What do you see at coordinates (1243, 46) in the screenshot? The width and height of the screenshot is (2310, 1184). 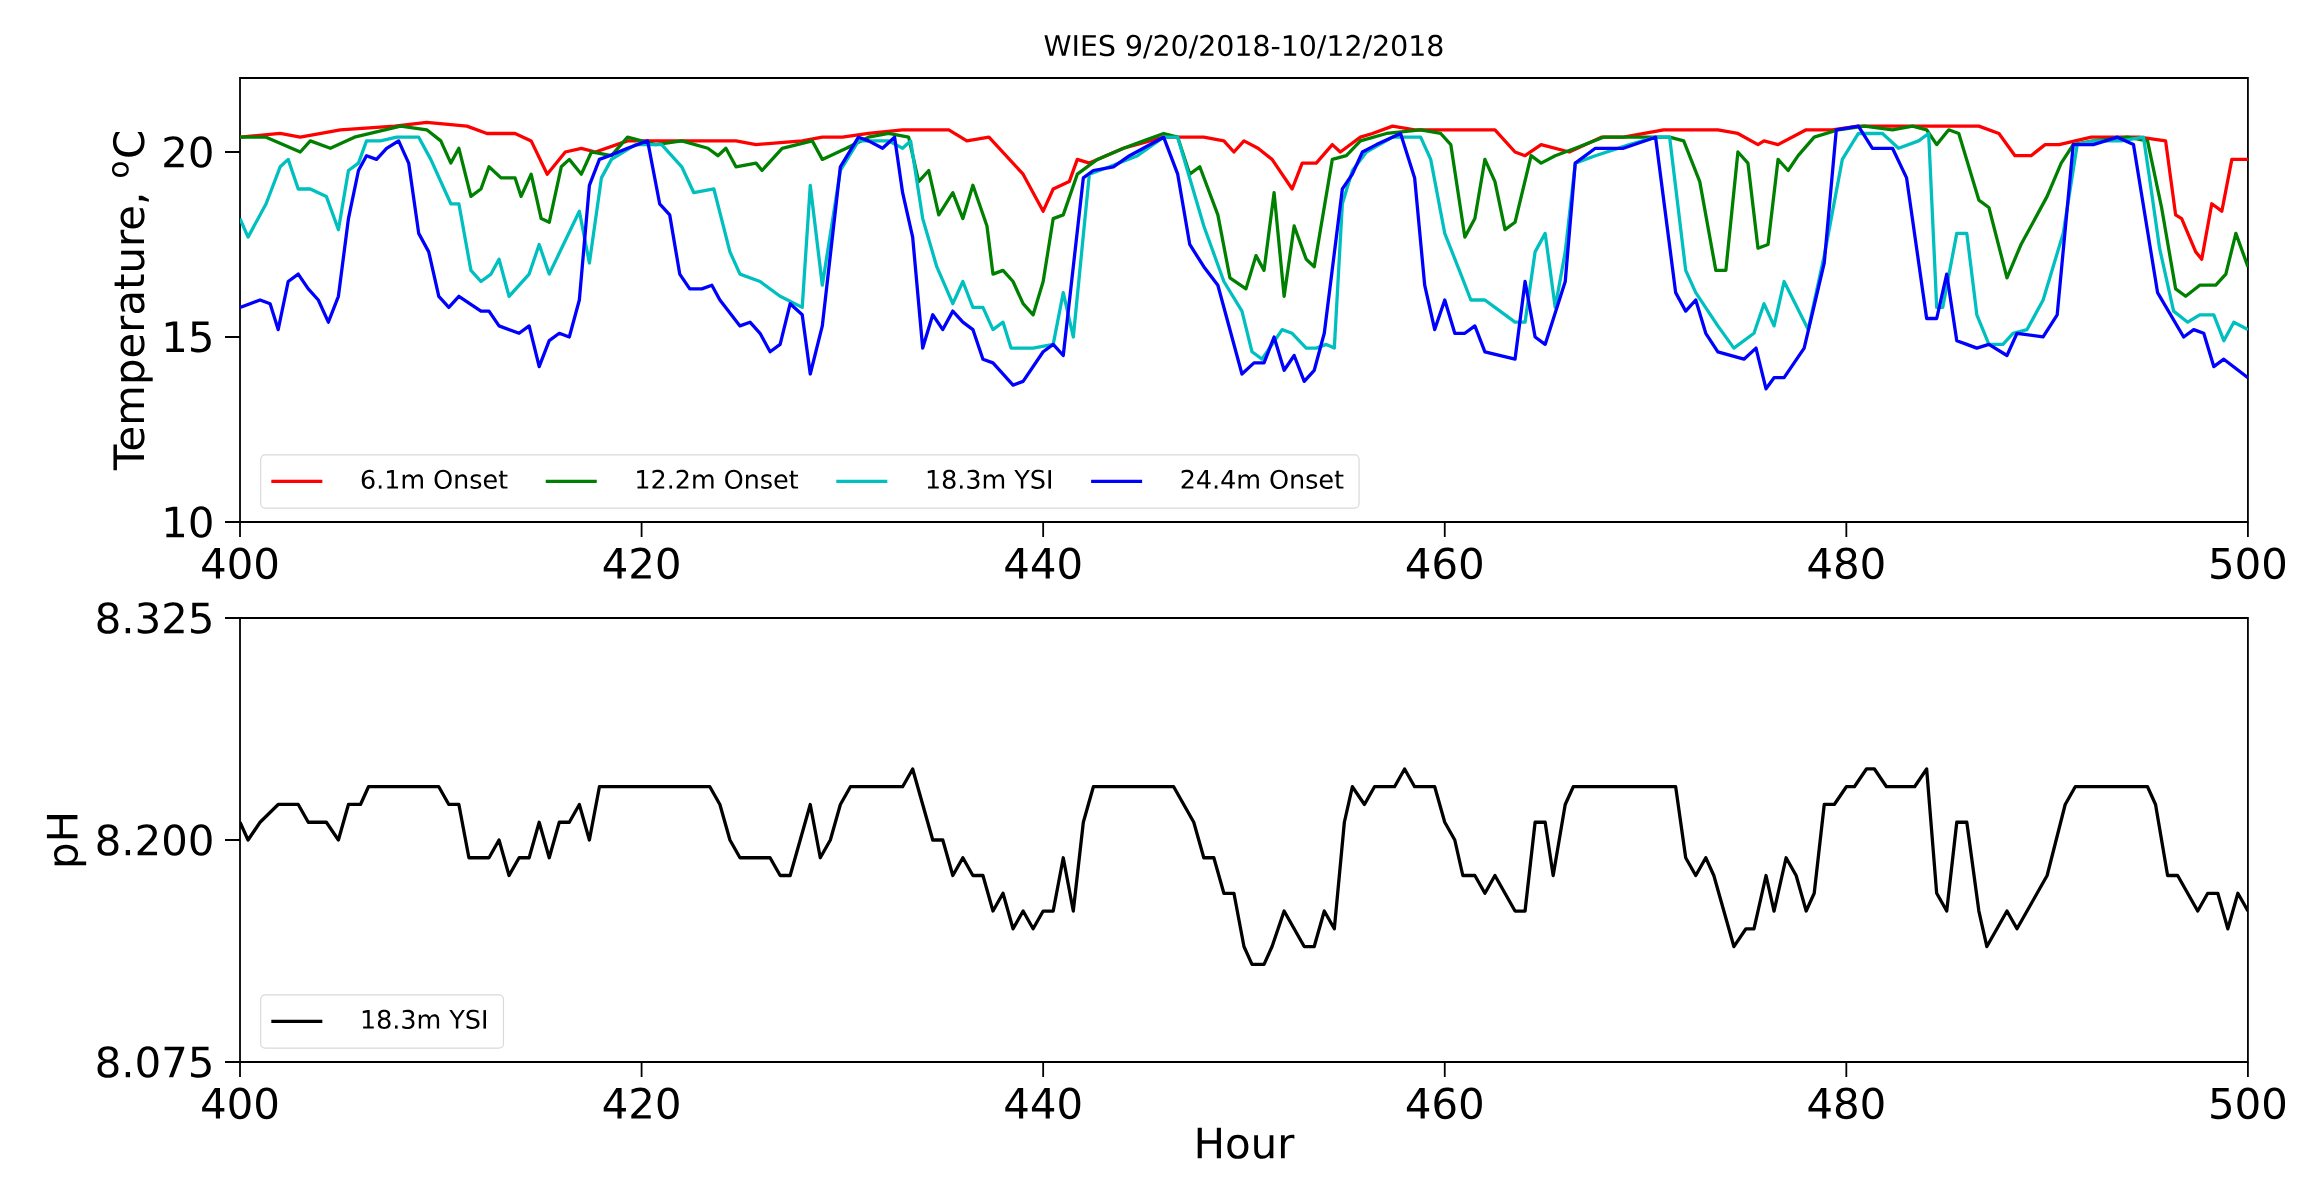 I see `chart-title: WIES 9/20/2018-10/12/2018` at bounding box center [1243, 46].